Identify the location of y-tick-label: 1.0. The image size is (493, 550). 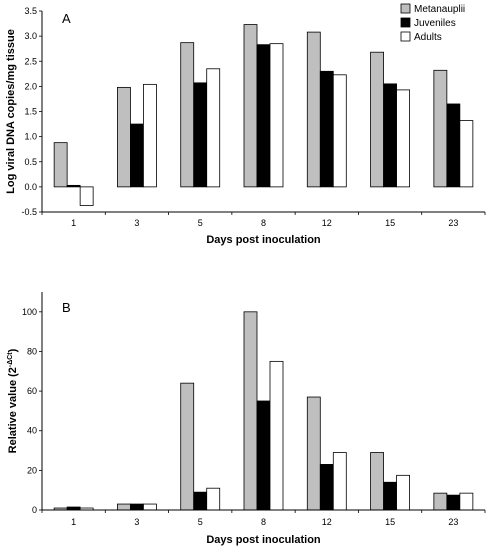
(30, 137).